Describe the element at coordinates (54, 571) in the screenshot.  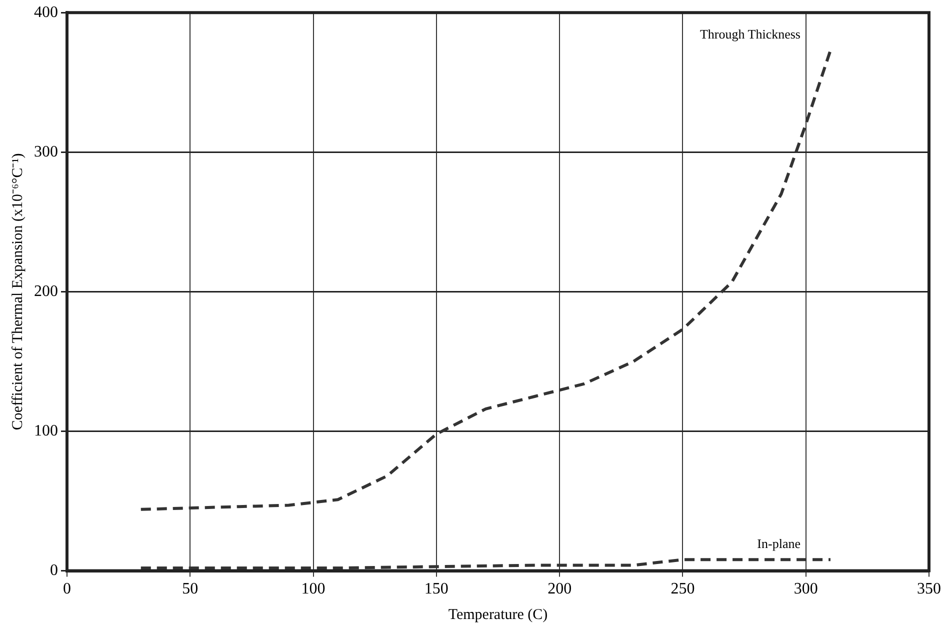
I see `y-tick-label: 0` at that location.